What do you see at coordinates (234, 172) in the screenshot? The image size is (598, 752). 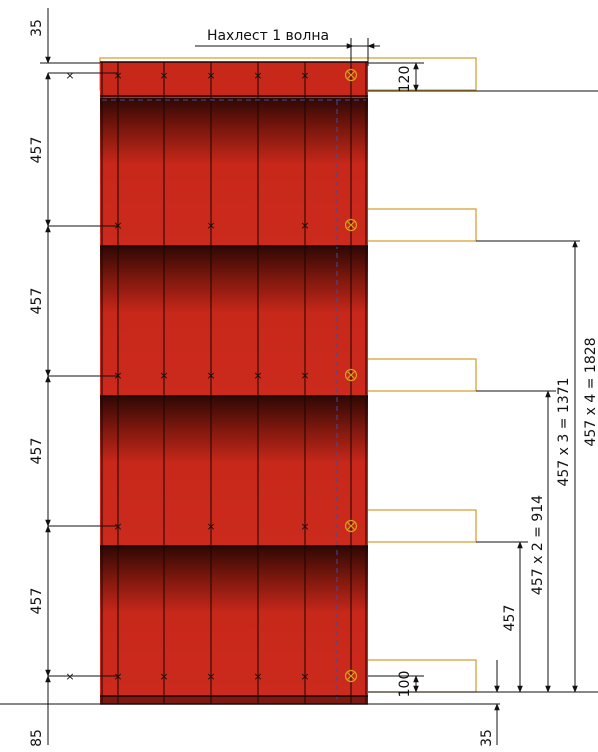 I see `sheet-row-1-main` at bounding box center [234, 172].